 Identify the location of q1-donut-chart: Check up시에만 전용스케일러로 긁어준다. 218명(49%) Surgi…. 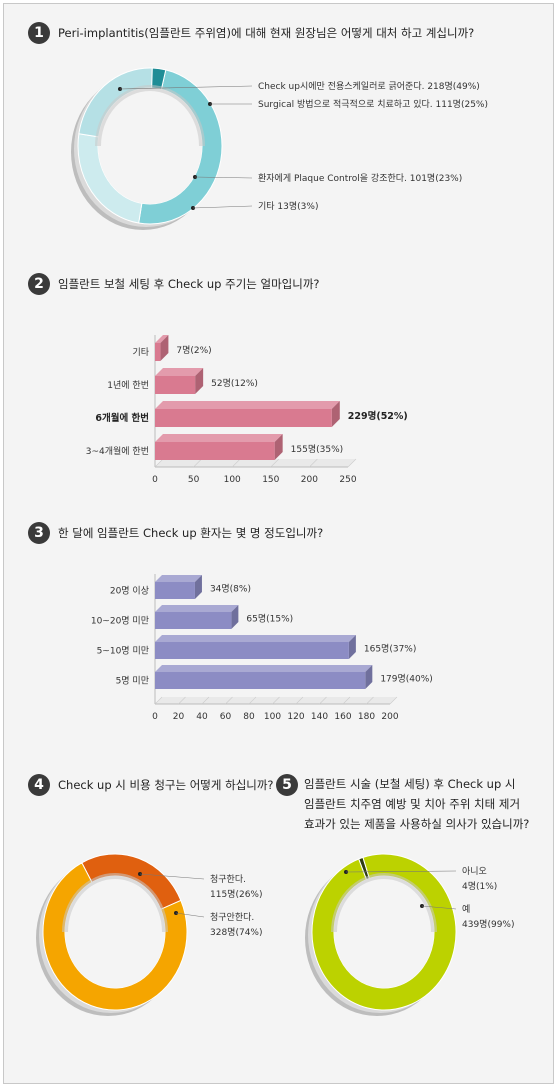
(279, 148).